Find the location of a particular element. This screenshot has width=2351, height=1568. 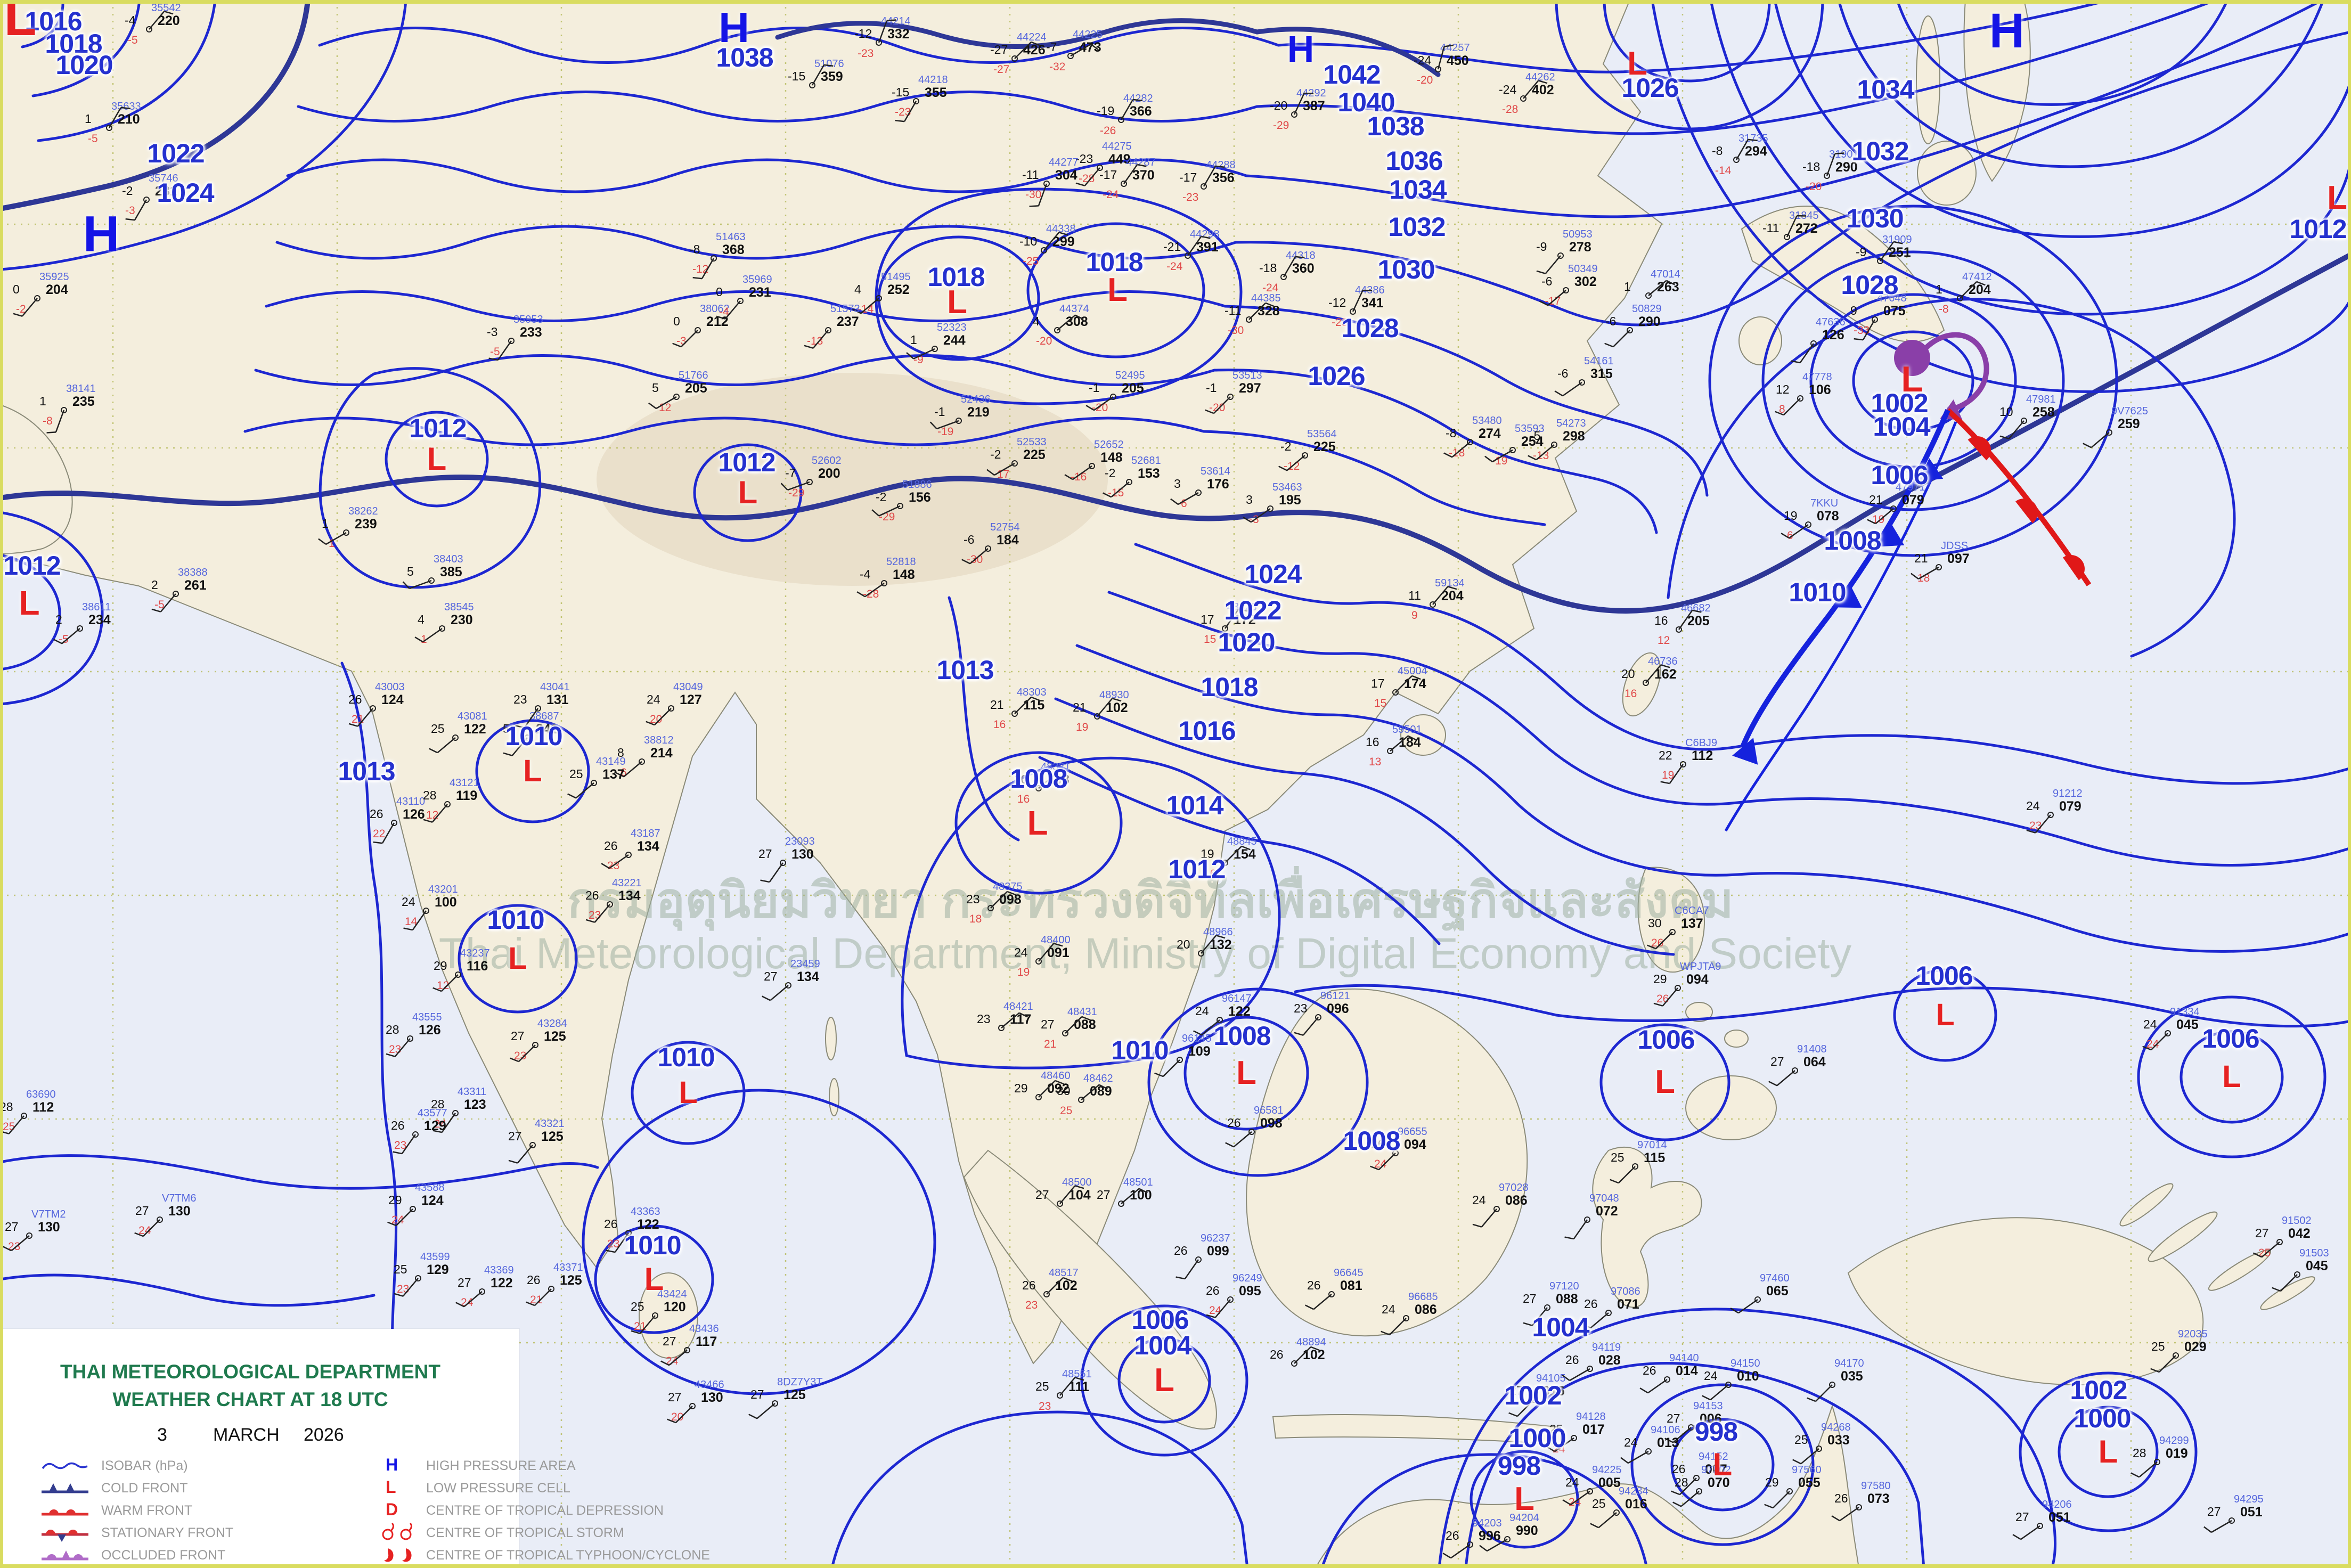

station-pressure: 126 is located at coordinates (1833, 335).